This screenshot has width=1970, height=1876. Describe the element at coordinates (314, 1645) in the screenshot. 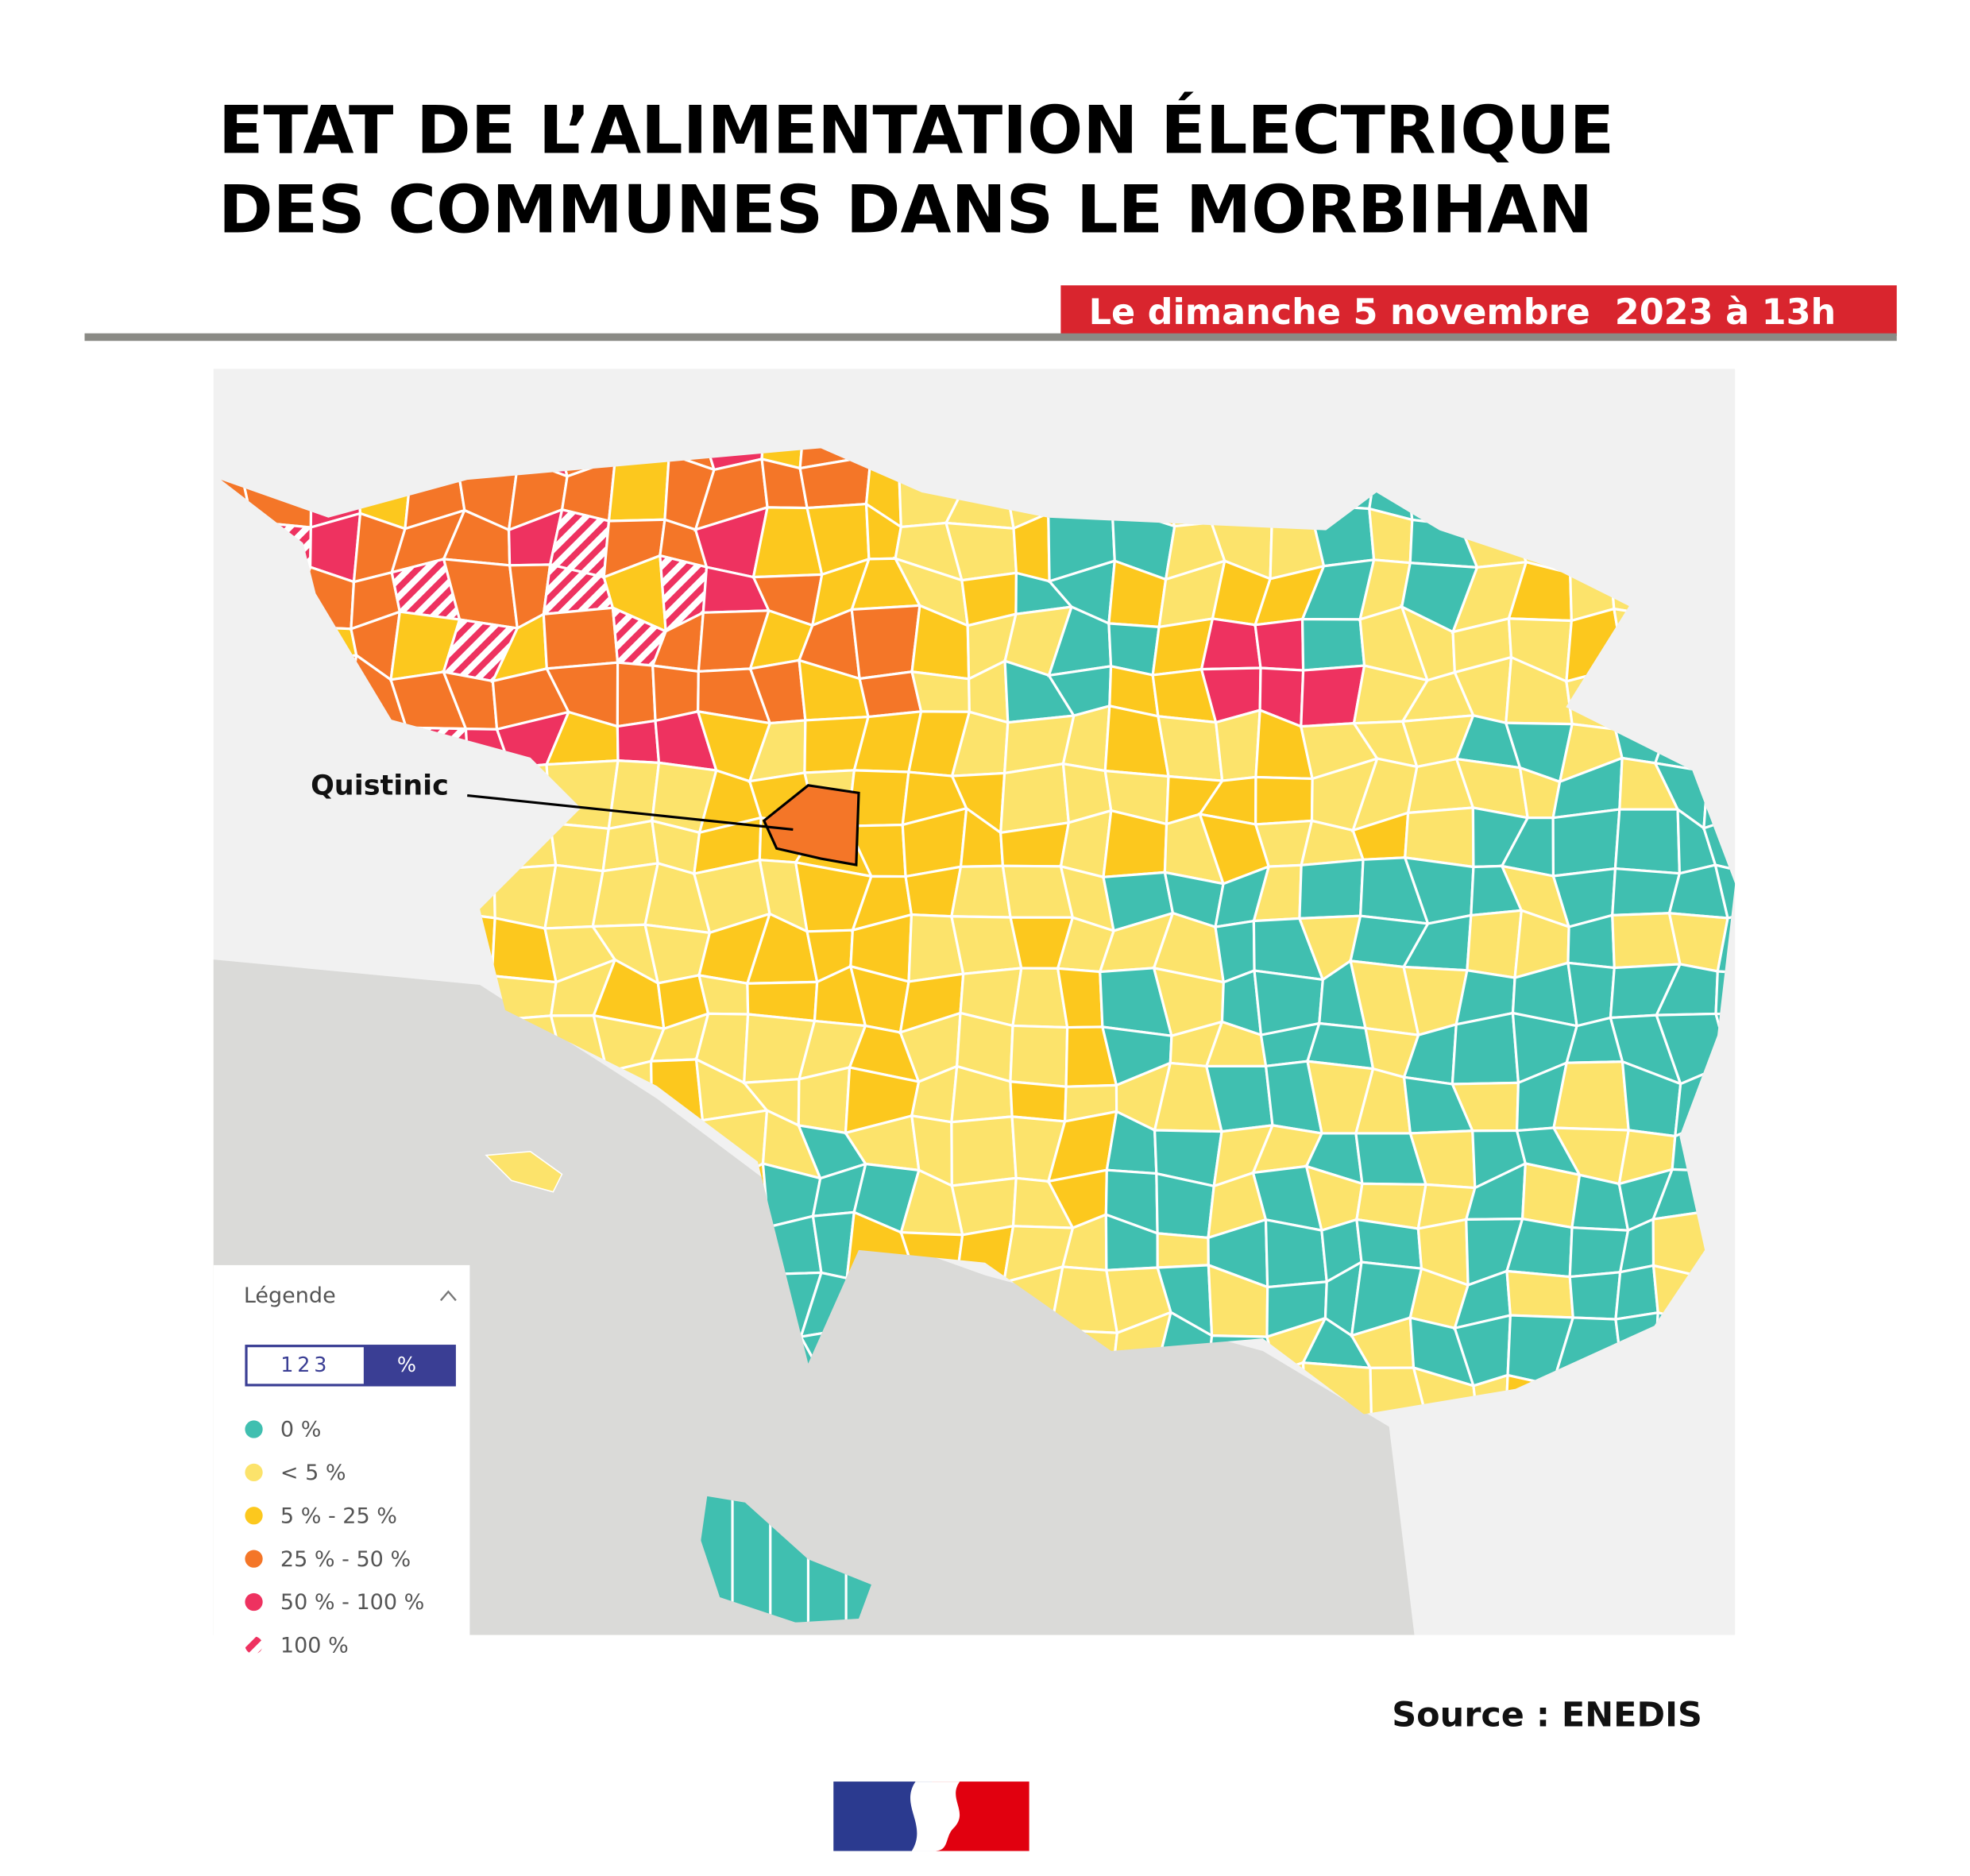

I see `legend-label: 100 %` at that location.